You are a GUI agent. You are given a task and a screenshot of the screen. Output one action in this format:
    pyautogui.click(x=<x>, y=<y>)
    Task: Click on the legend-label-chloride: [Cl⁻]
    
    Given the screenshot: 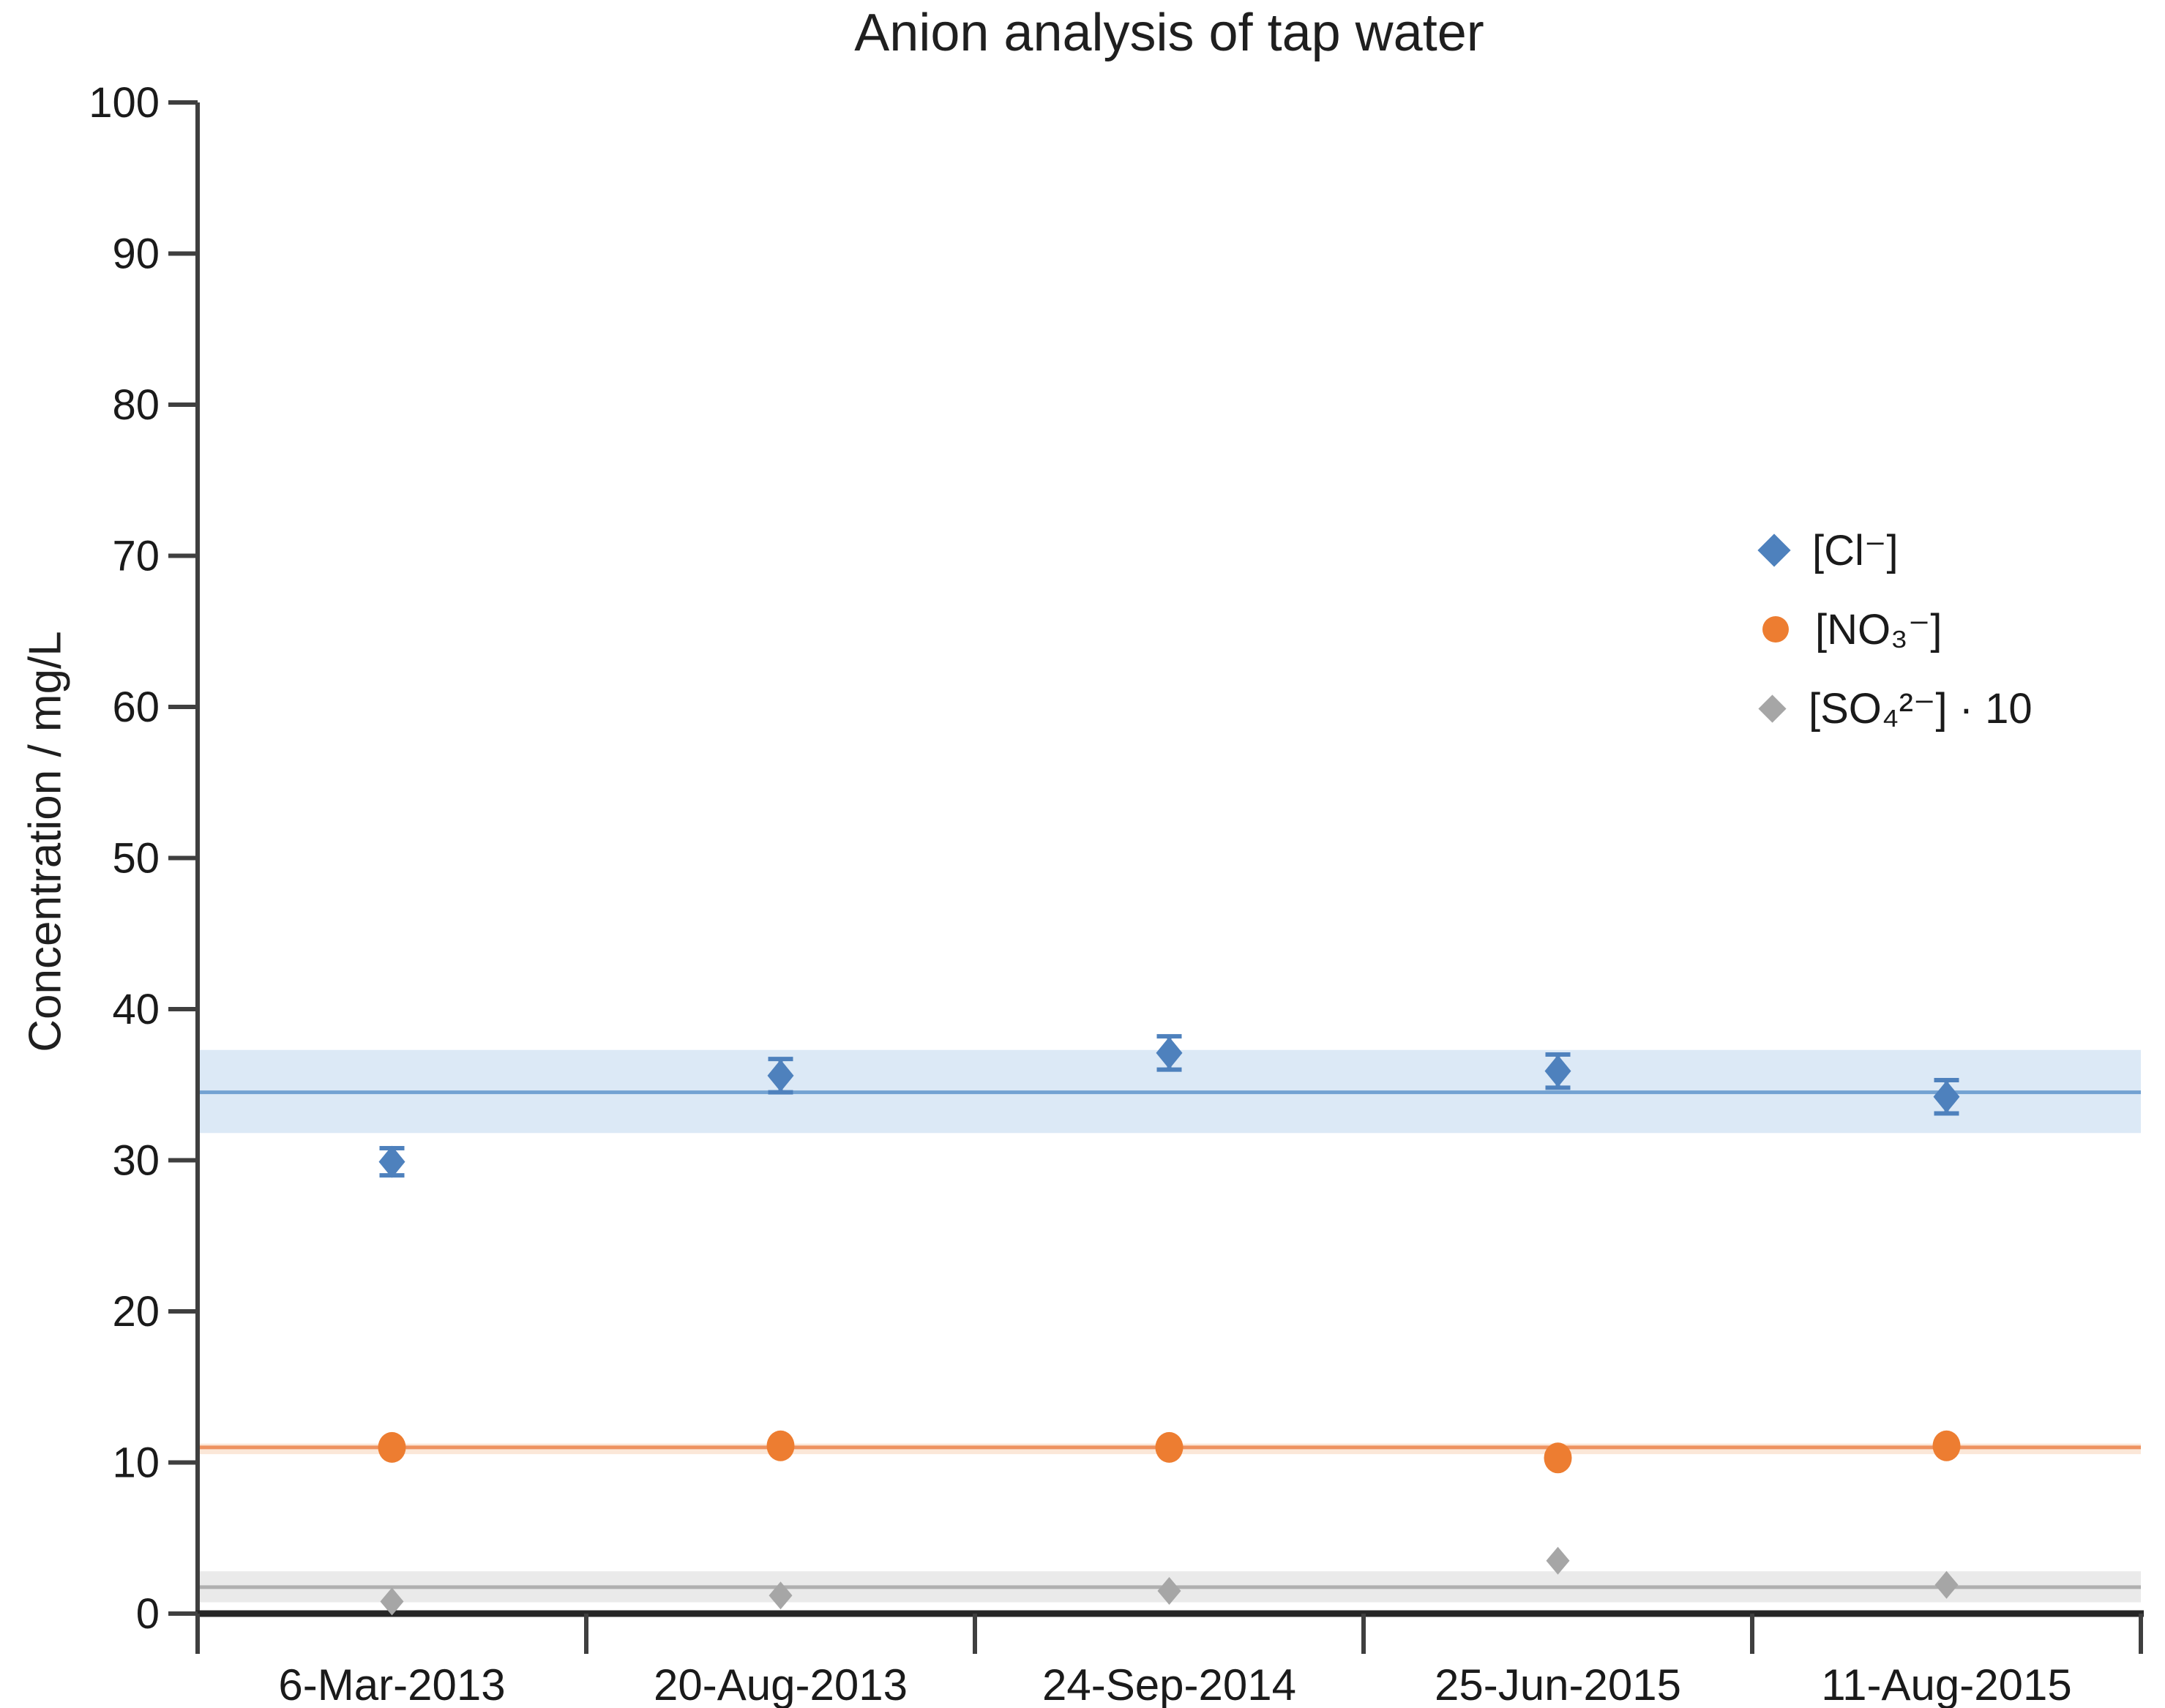 What is the action you would take?
    pyautogui.click(x=1855, y=550)
    